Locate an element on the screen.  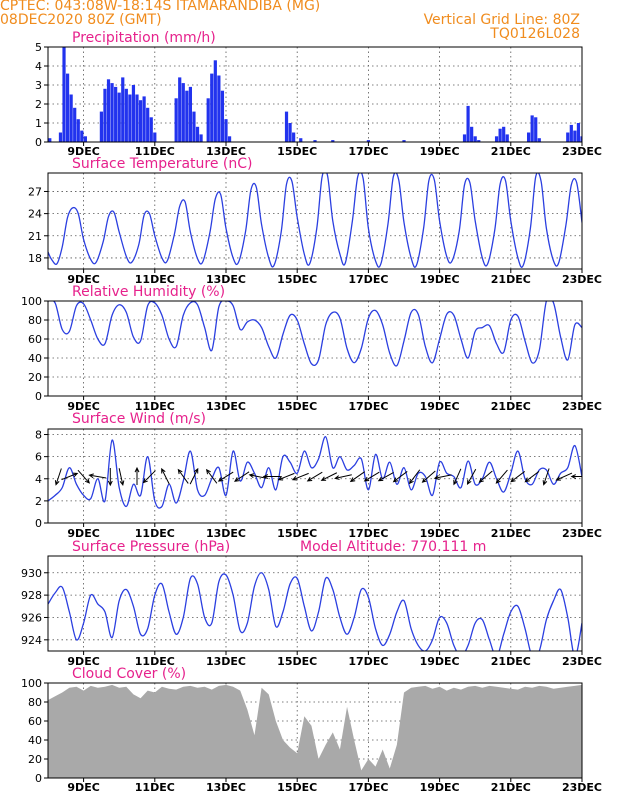
header-location: CPTEC: 043:08W-18:14S ITAMARANDIBA (MG) is located at coordinates (160, 7).